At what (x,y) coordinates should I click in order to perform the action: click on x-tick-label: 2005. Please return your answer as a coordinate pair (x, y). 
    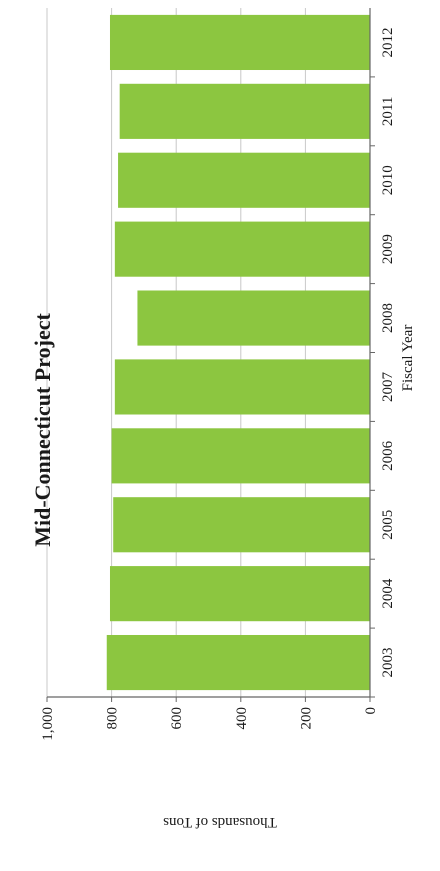
    Looking at the image, I should click on (388, 525).